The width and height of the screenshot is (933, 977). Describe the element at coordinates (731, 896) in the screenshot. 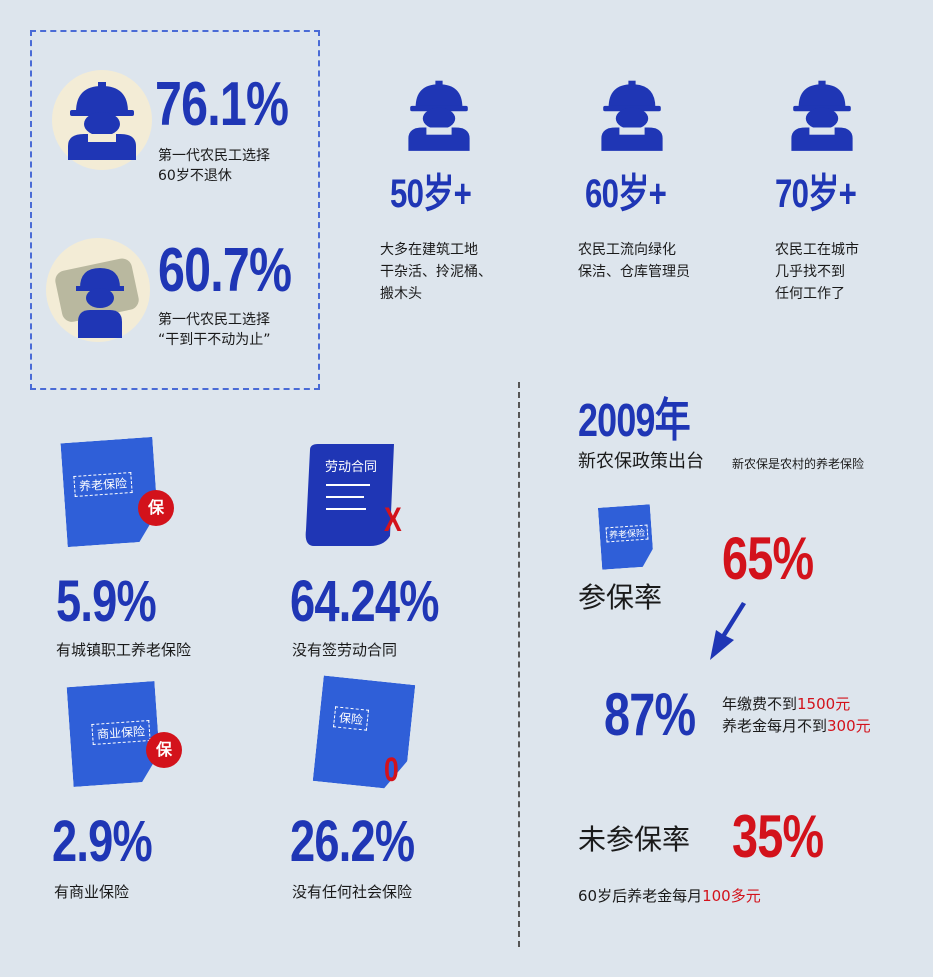

I see `footer-note-amount: 100多元` at that location.